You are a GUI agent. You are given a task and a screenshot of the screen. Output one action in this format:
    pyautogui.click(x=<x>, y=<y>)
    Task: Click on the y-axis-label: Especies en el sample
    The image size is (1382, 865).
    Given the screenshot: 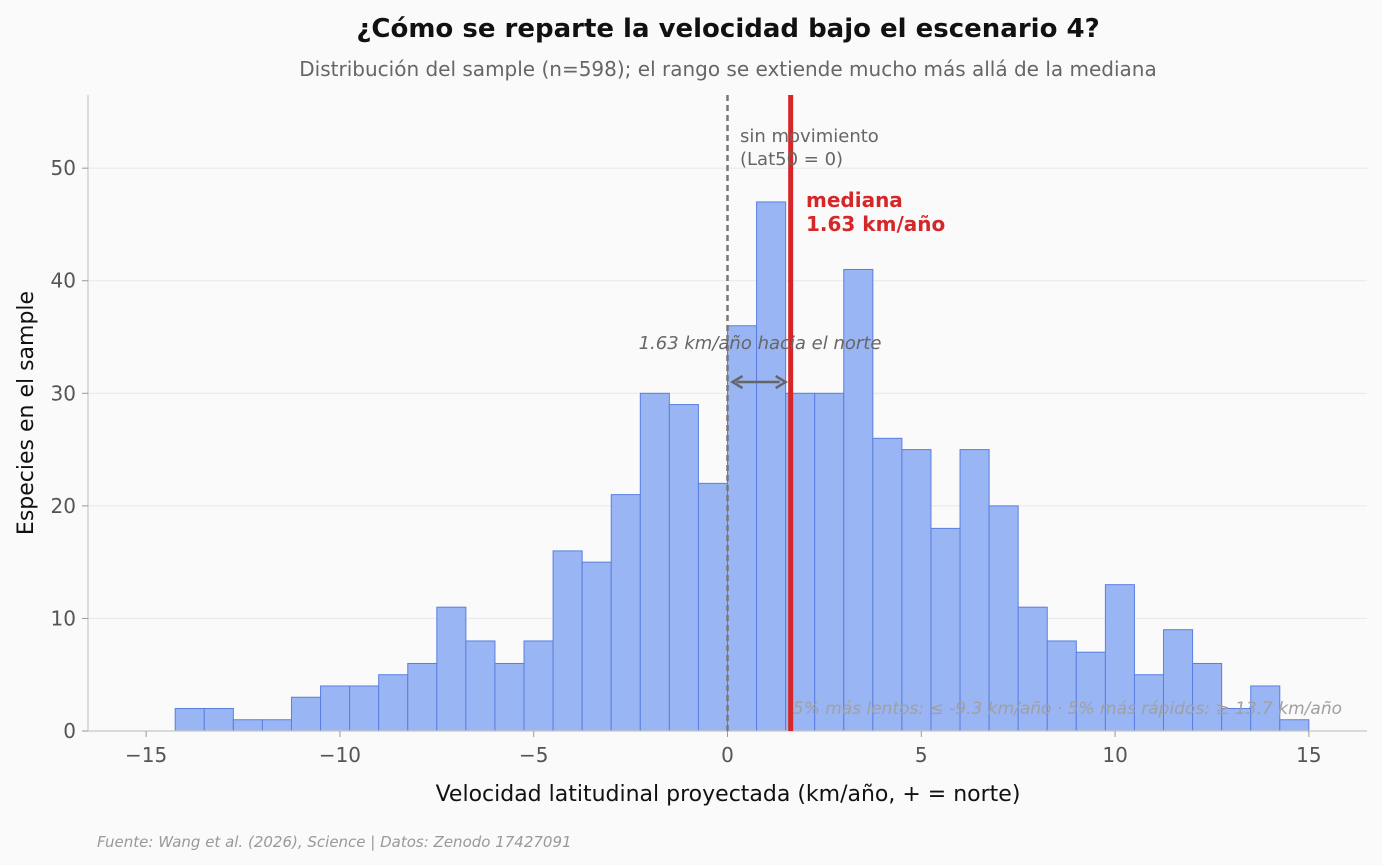 What is the action you would take?
    pyautogui.click(x=26, y=413)
    